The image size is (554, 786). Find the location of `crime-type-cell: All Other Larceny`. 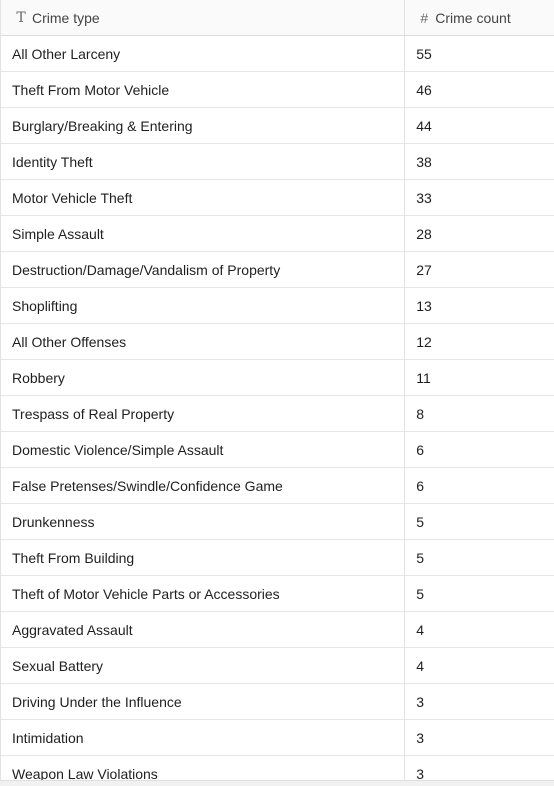

crime-type-cell: All Other Larceny is located at coordinates (203, 53).